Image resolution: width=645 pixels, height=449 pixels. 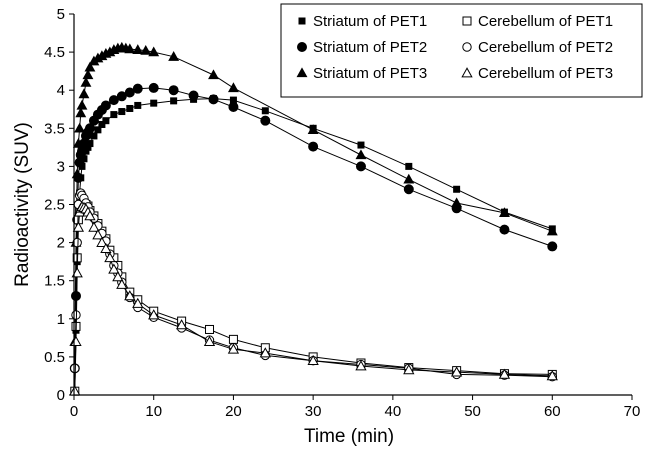 What do you see at coordinates (61, 90) in the screenshot?
I see `y-tick-label: 4` at bounding box center [61, 90].